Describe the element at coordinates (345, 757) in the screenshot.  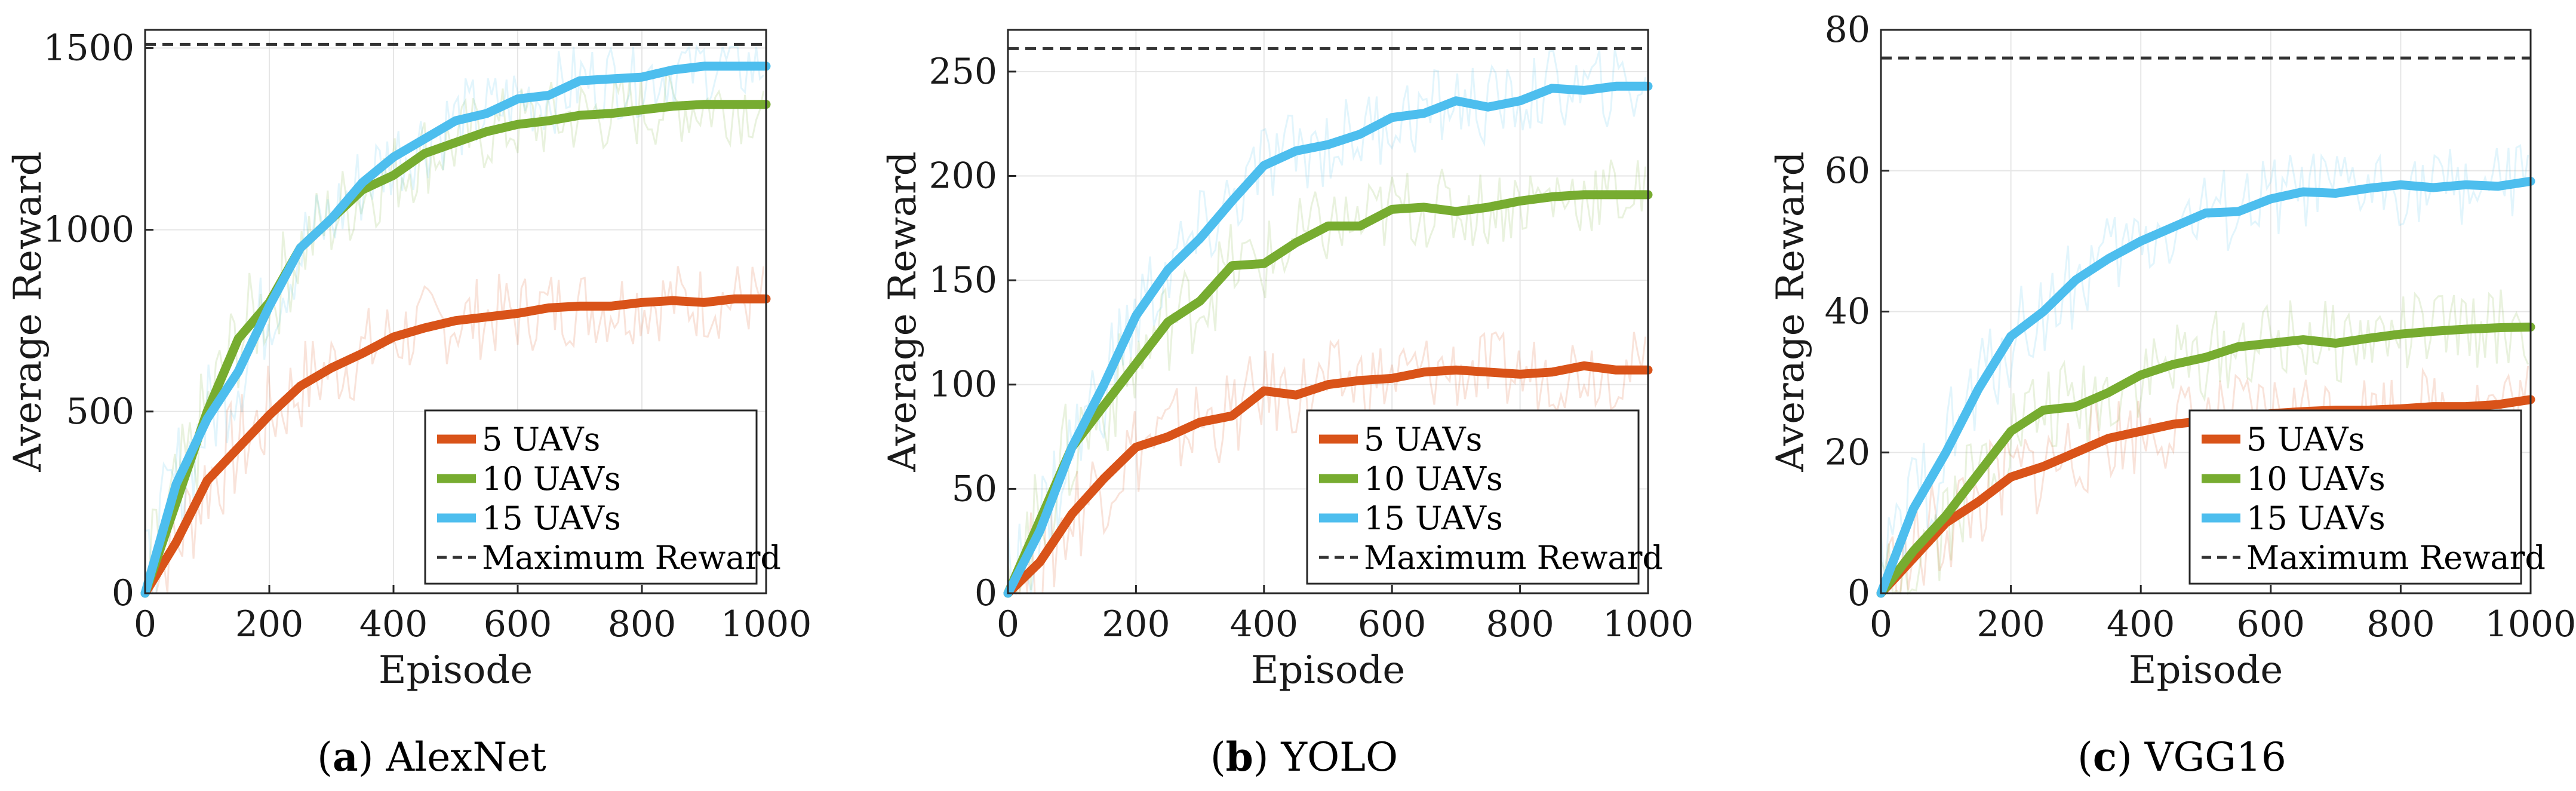
I see `caption-letter: a` at that location.